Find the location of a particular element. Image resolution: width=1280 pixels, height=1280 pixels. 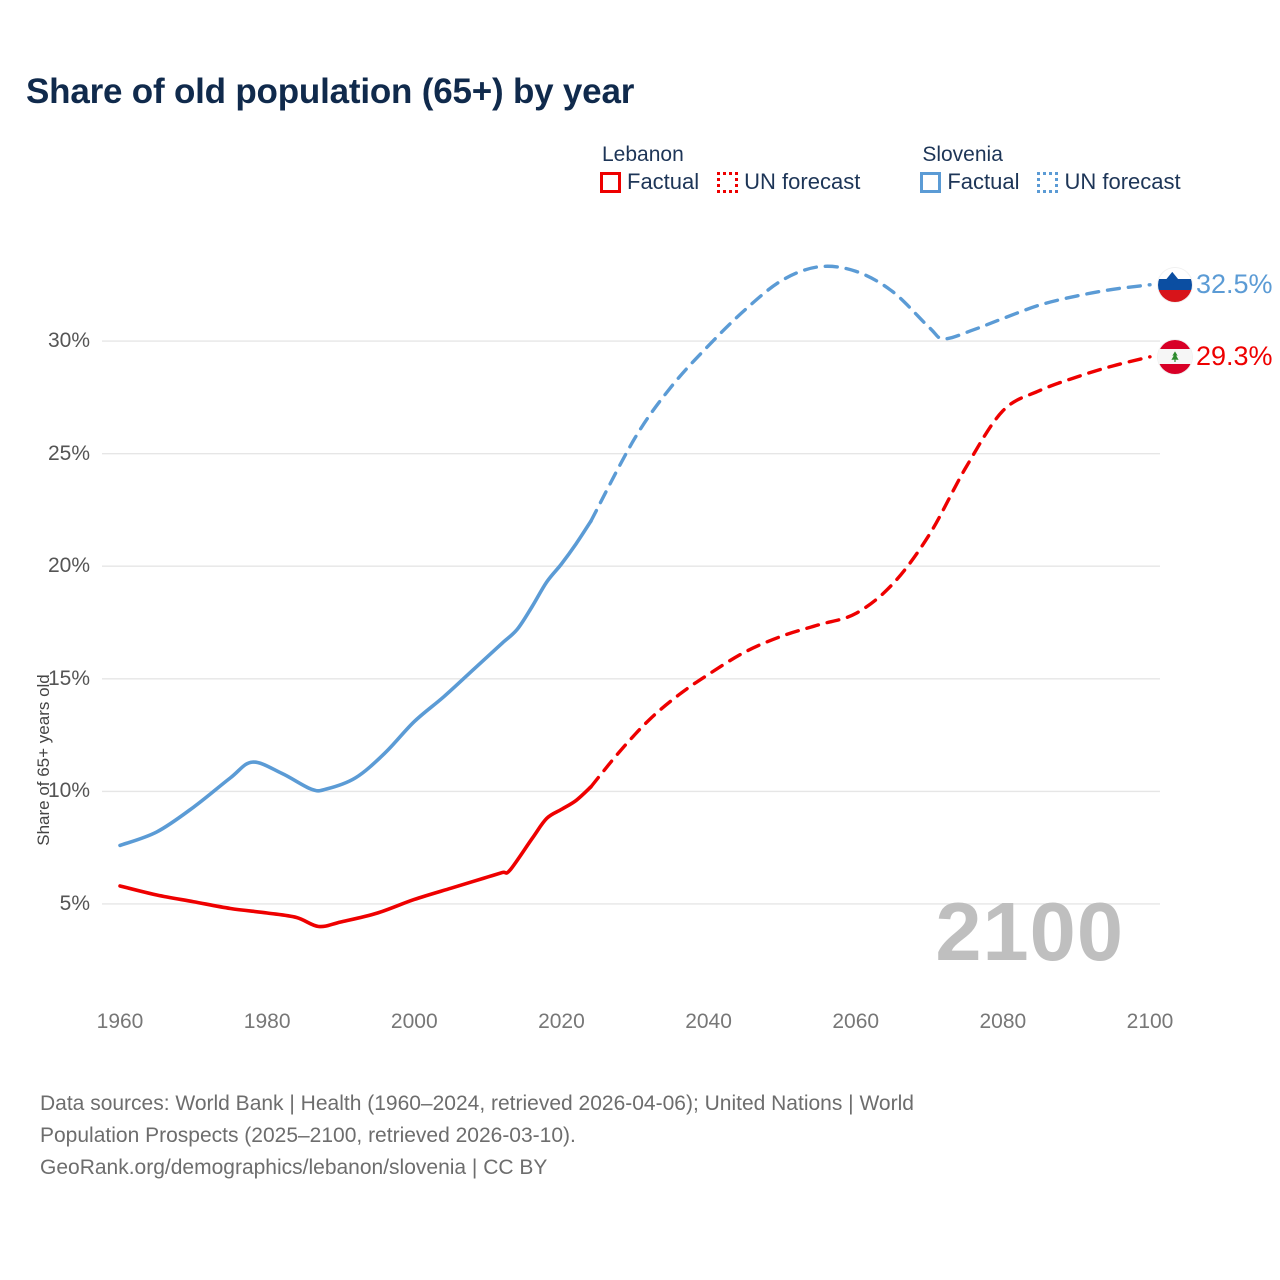

legend-group-lebanon: Lebanon Factual UN forecast is located at coordinates (730, 168).